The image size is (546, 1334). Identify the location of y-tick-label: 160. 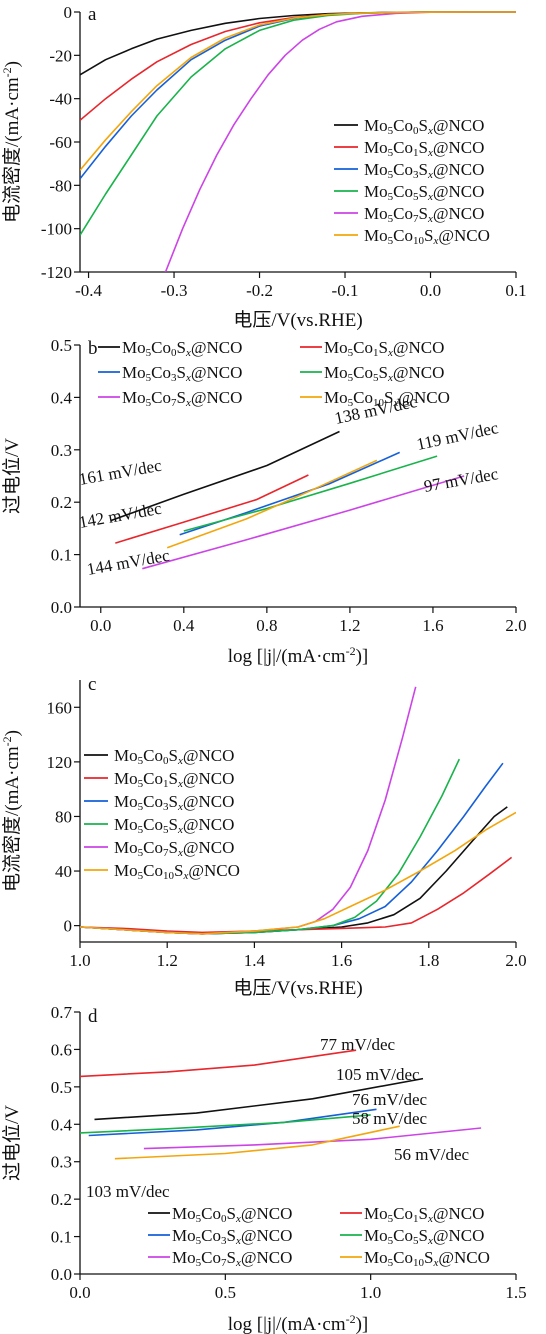
(60, 707).